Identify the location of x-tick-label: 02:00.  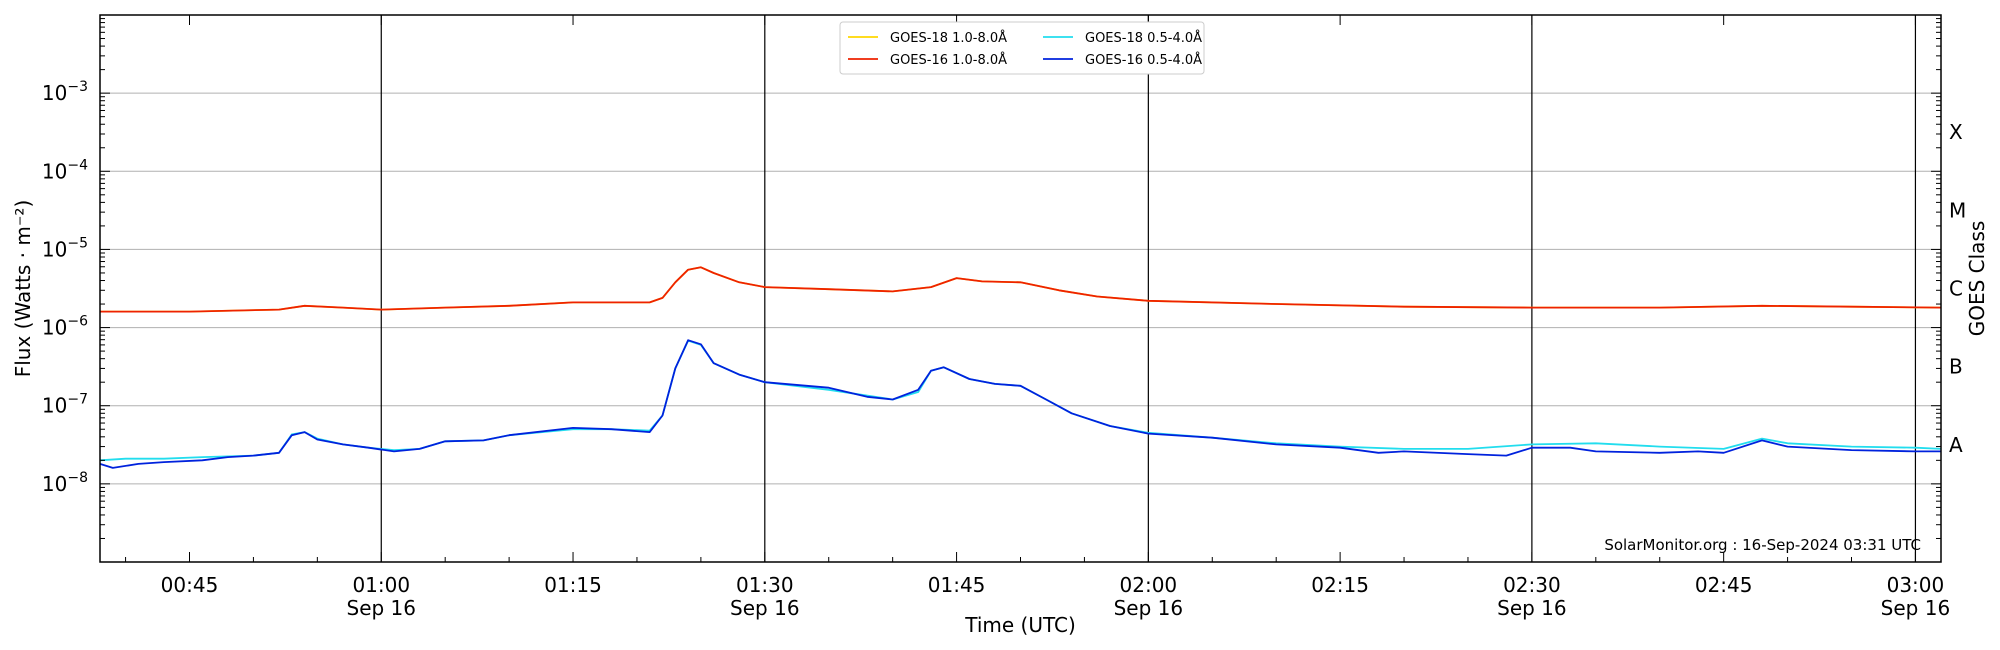
(1149, 585).